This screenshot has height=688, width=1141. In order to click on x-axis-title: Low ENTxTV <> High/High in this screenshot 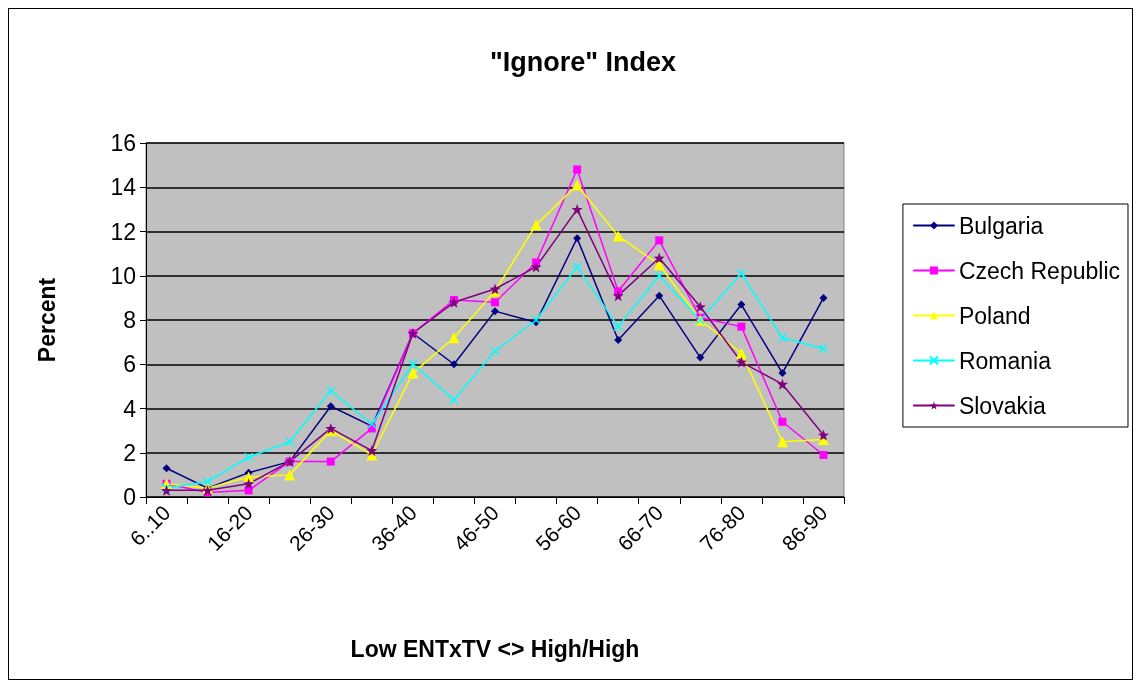, I will do `click(495, 648)`.